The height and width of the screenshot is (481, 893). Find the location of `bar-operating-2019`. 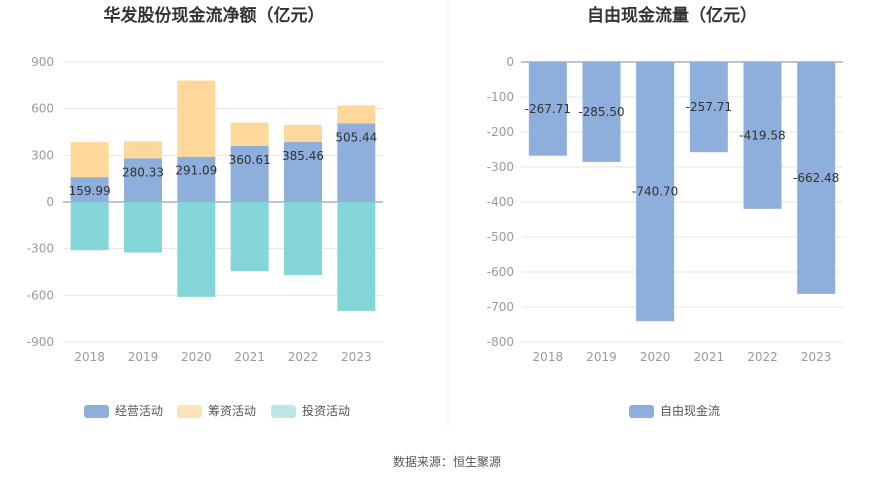

bar-operating-2019 is located at coordinates (143, 180).